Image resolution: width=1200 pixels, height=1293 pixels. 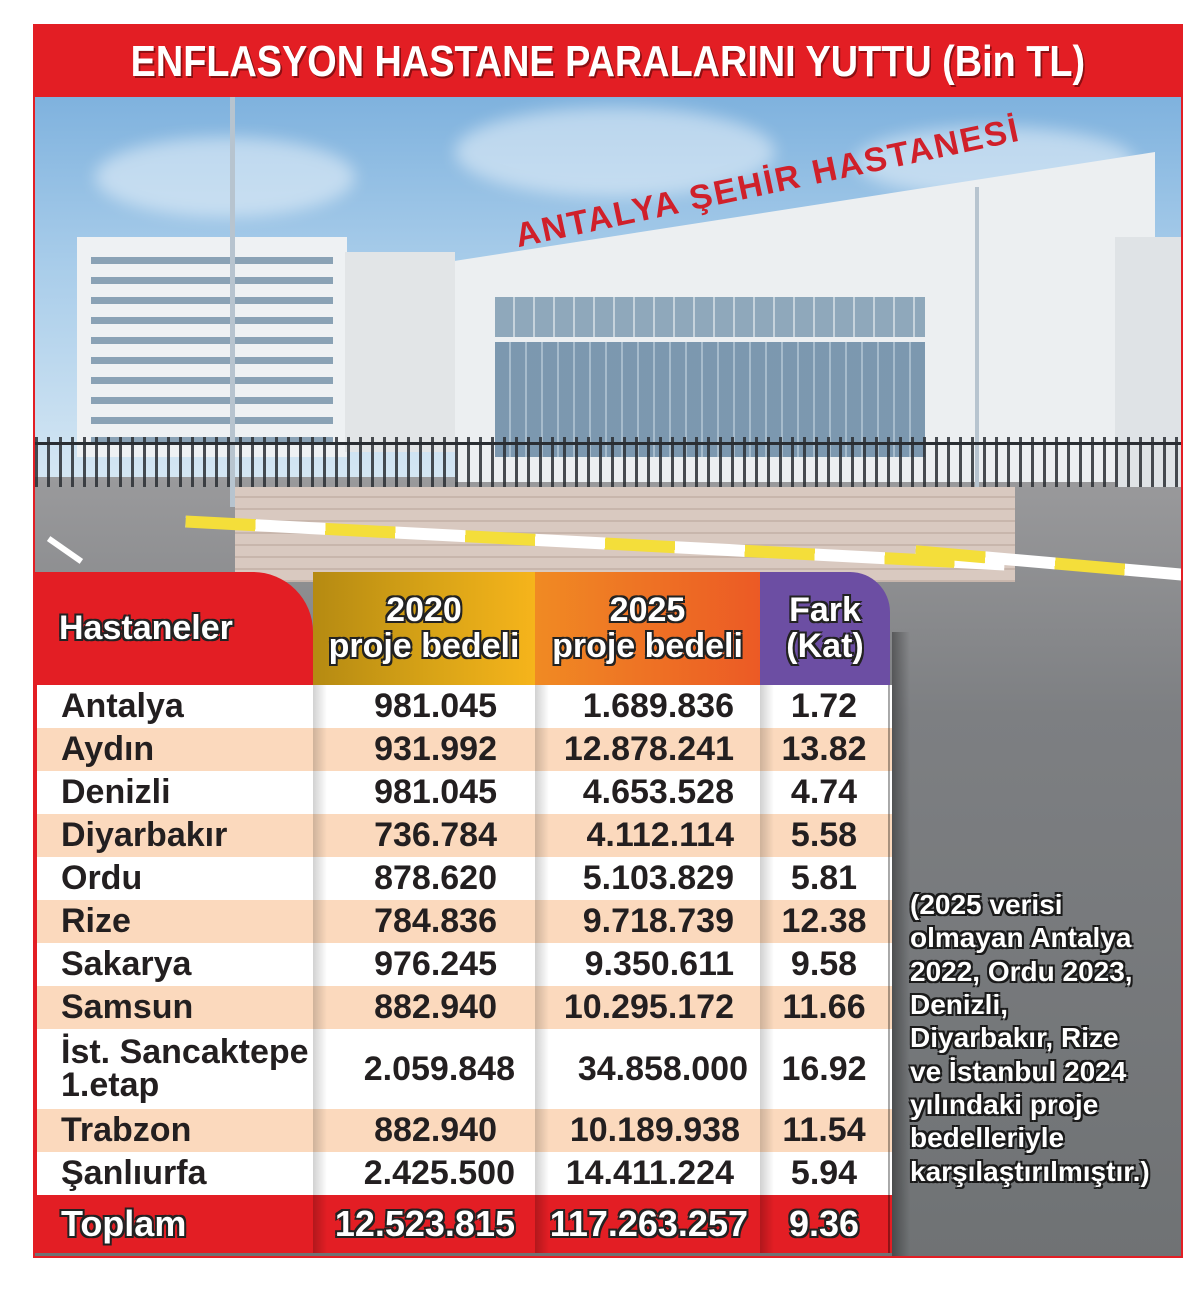 I want to click on cost-2025: 4.653.528, so click(x=647, y=792).